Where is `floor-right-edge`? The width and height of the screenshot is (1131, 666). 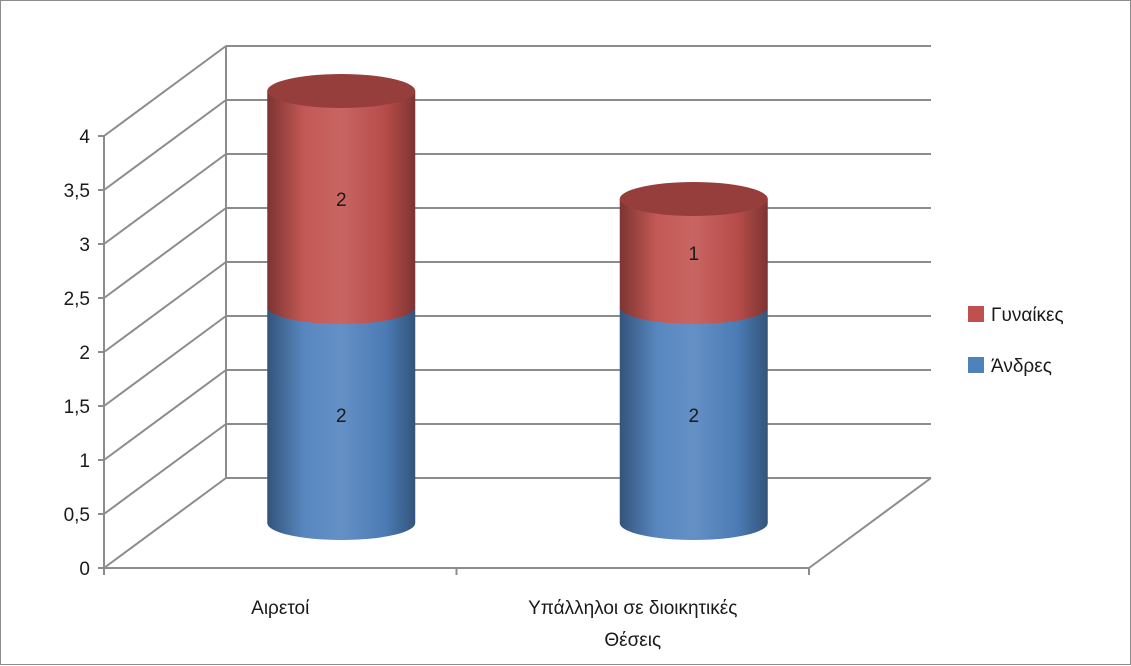
floor-right-edge is located at coordinates (870, 523).